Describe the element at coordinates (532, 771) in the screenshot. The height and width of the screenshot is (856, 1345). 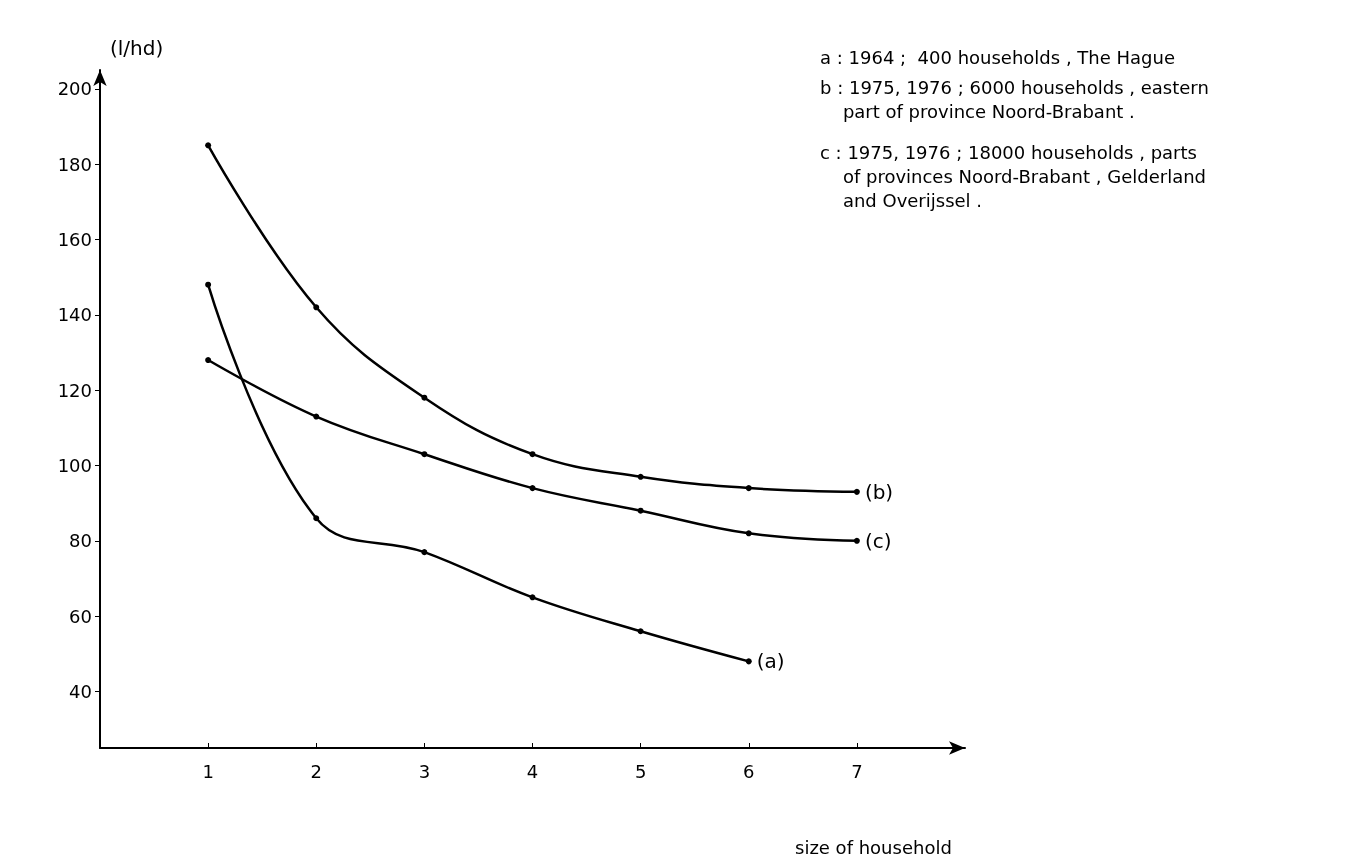
I see `x-tick-label: 4` at that location.